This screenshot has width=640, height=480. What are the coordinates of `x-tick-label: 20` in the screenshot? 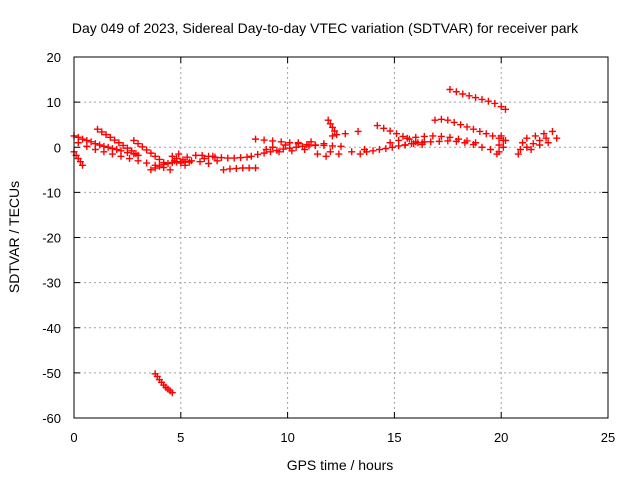 It's located at (501, 437).